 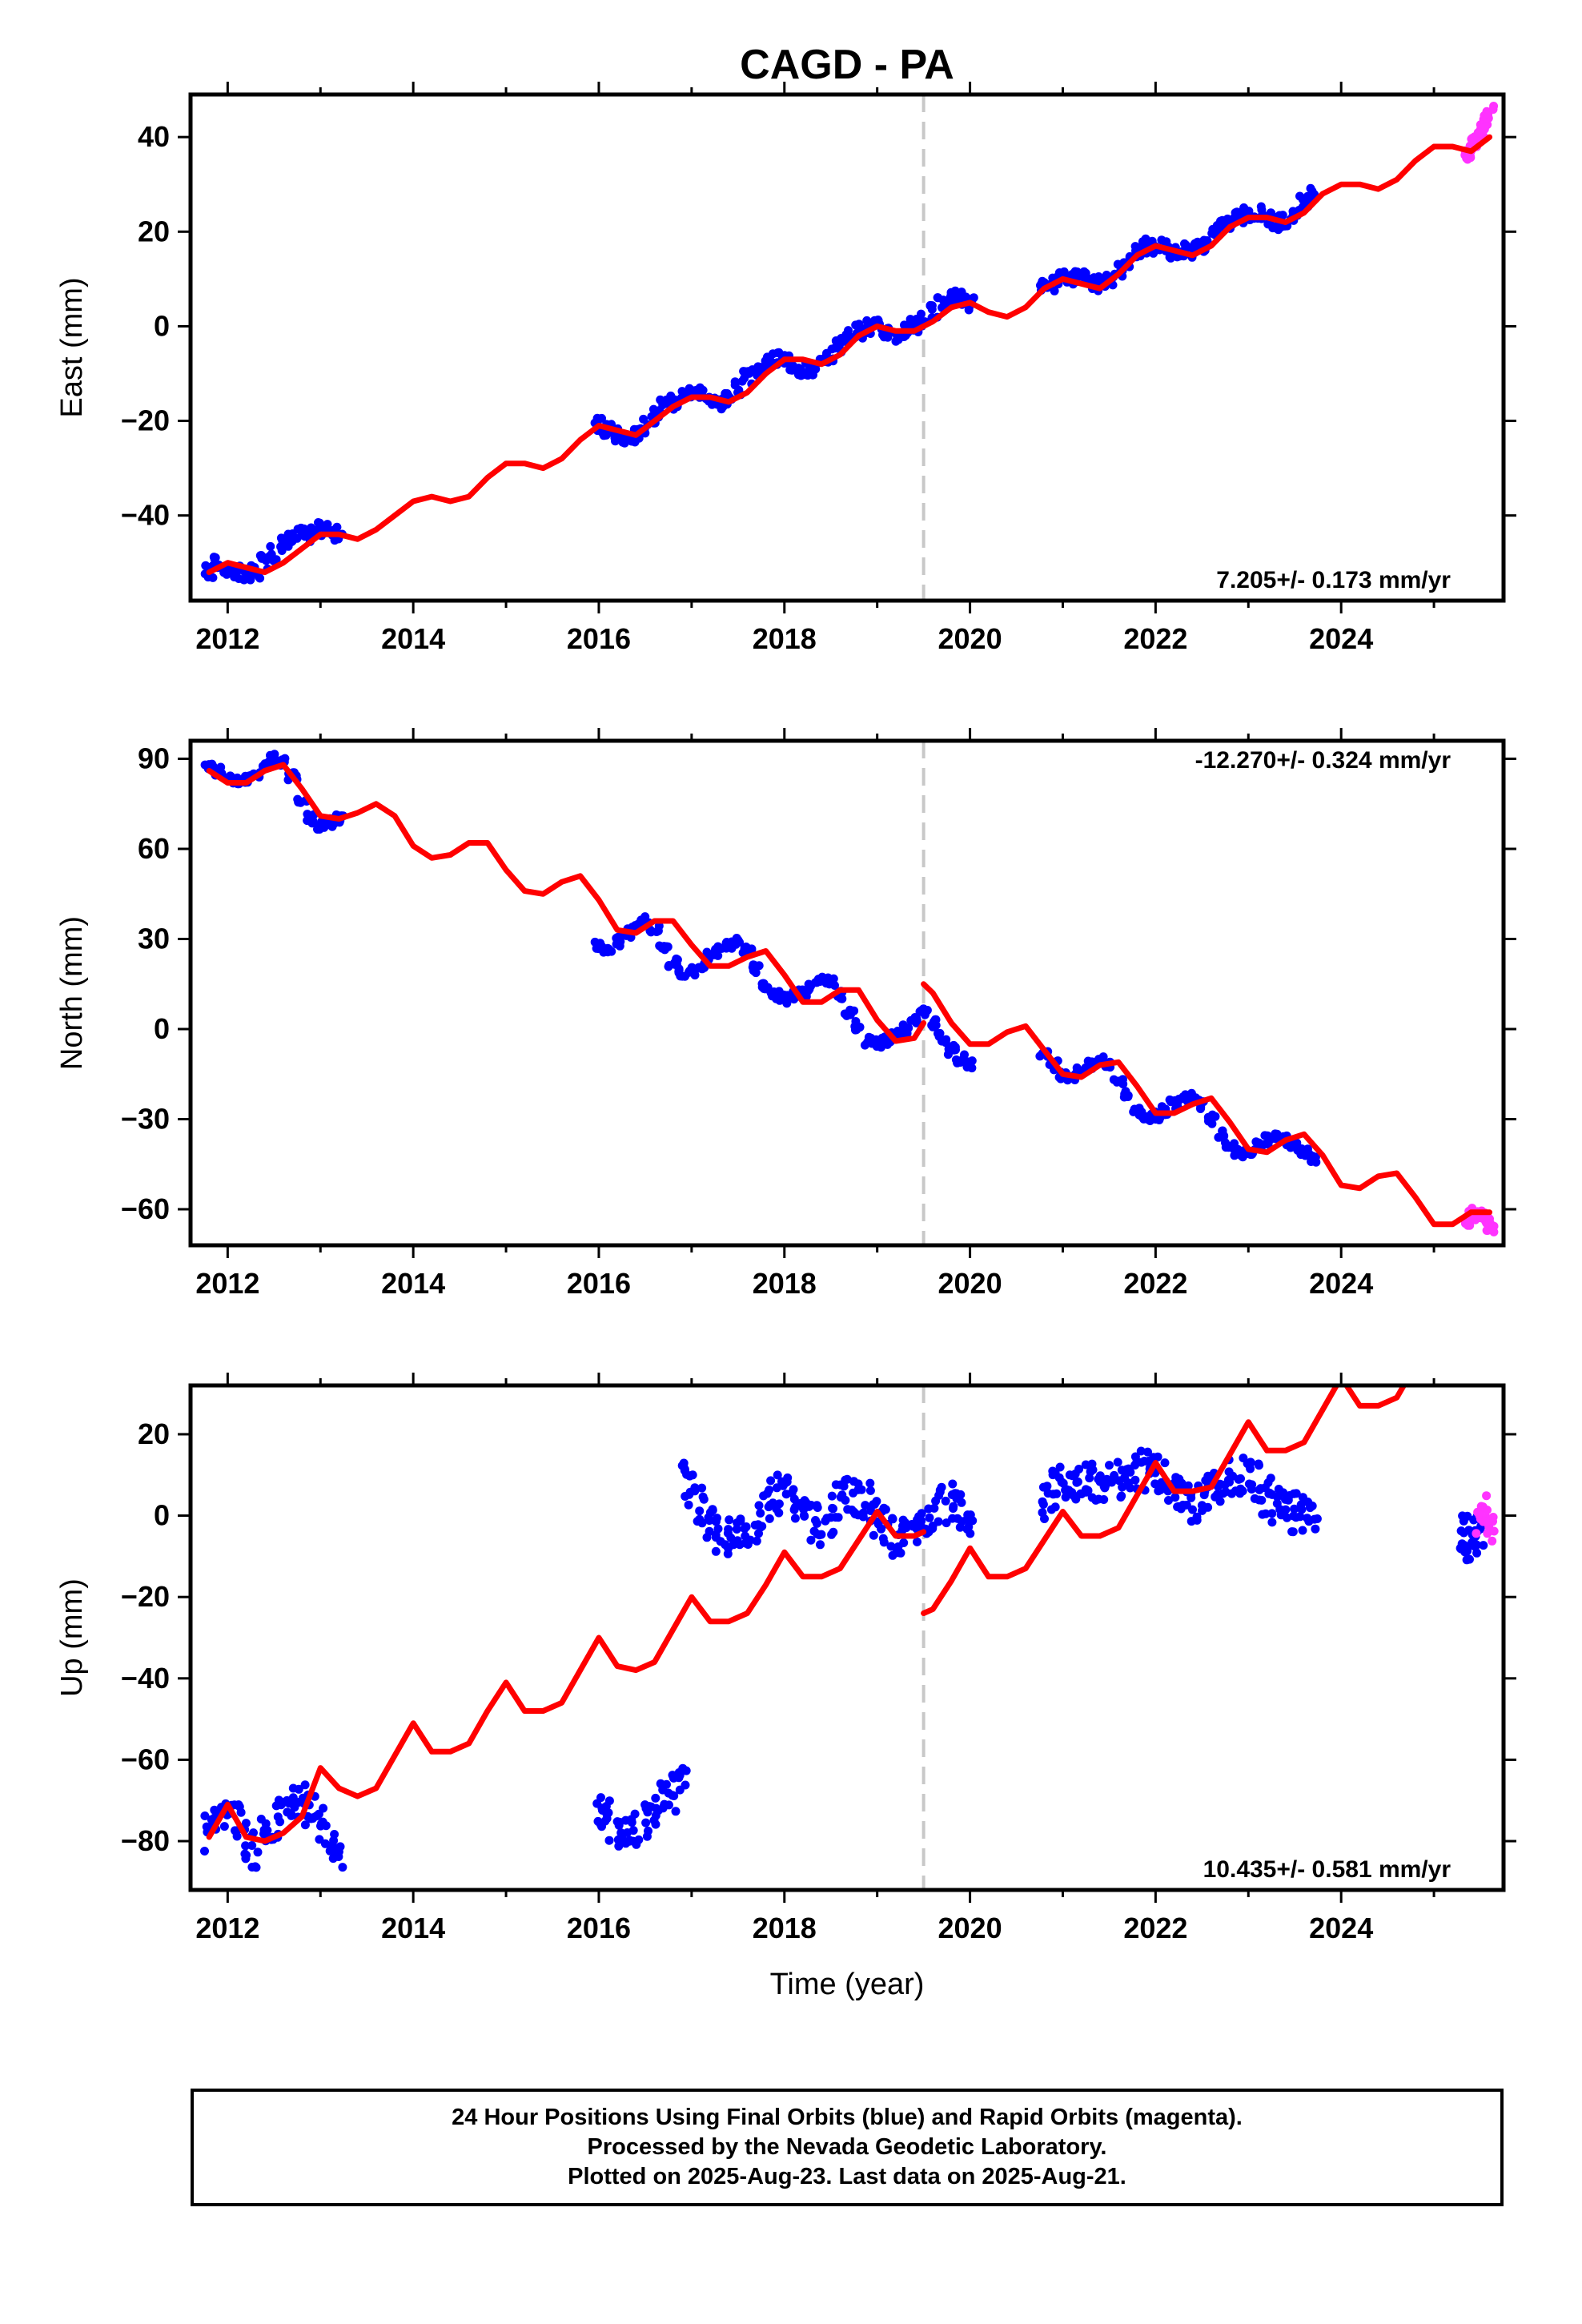 I want to click on data-point-rapid-east, so click(x=1478, y=133).